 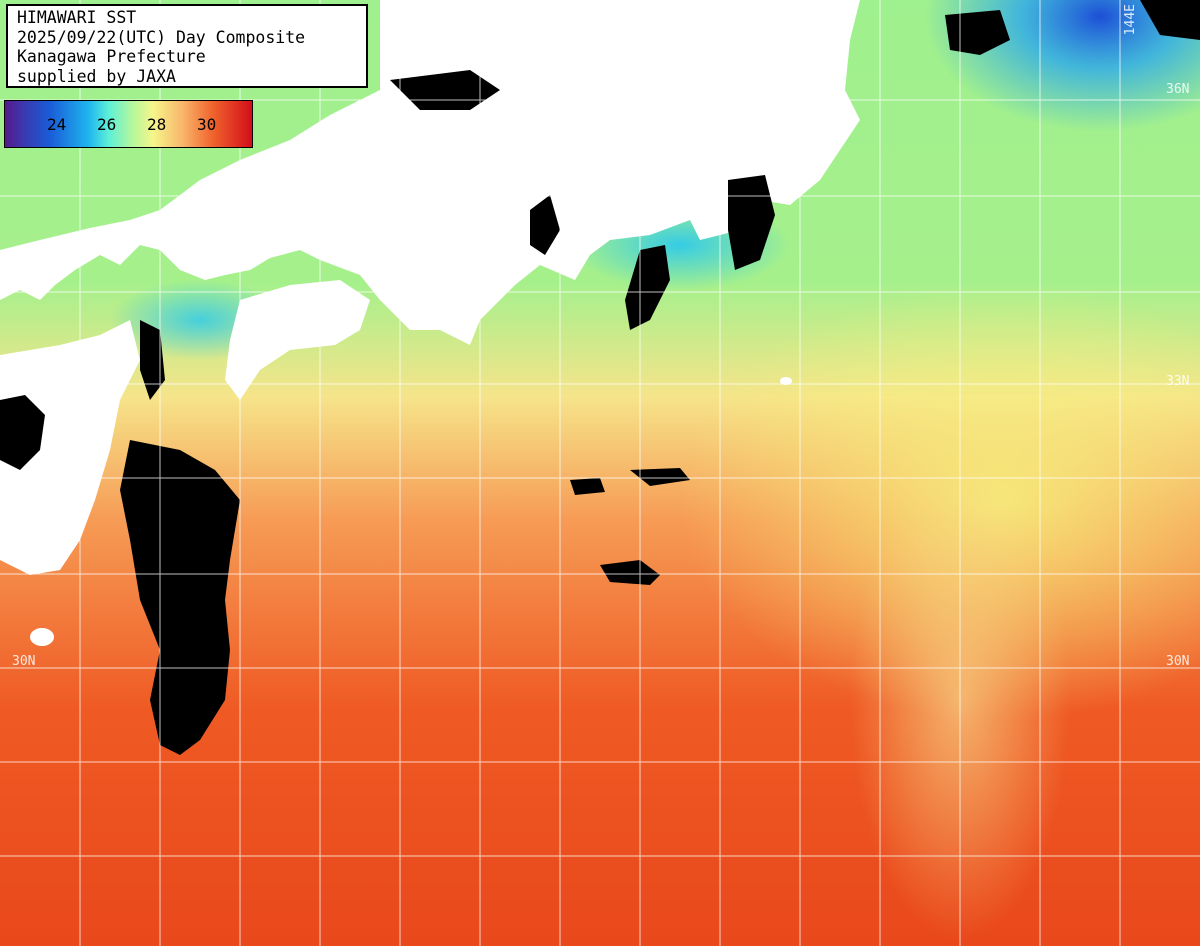 What do you see at coordinates (751, 222) in the screenshot?
I see `cloud-mask-tokyo-bay` at bounding box center [751, 222].